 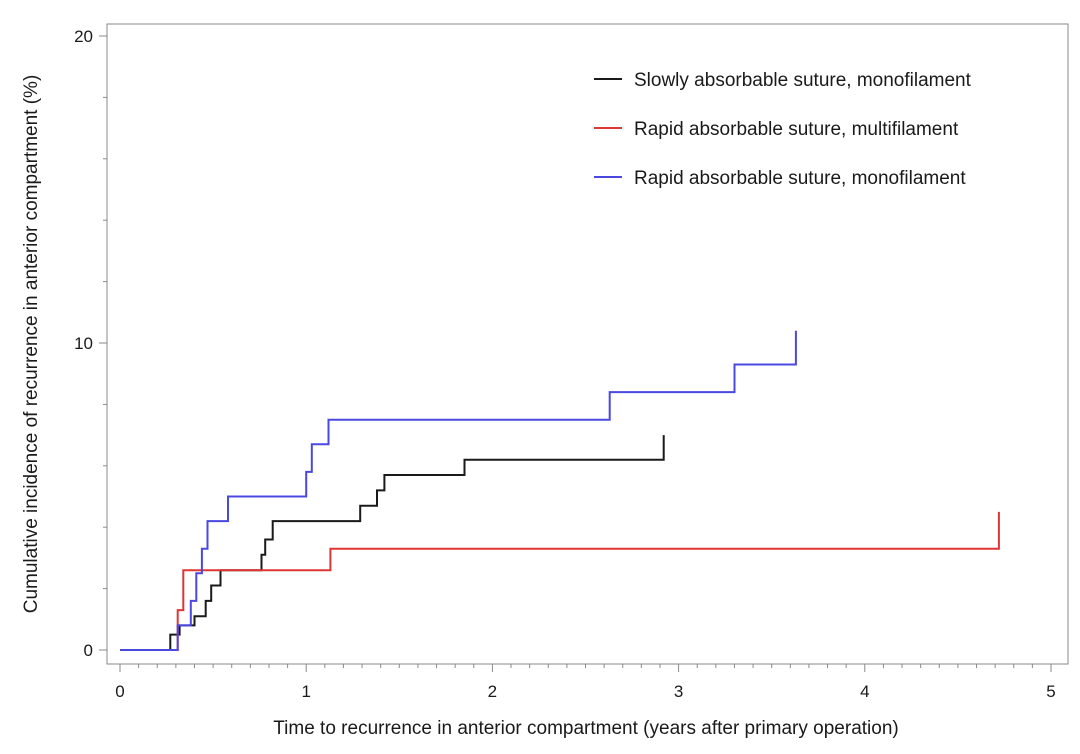 I want to click on x-tick-label: 5, so click(x=1050, y=691).